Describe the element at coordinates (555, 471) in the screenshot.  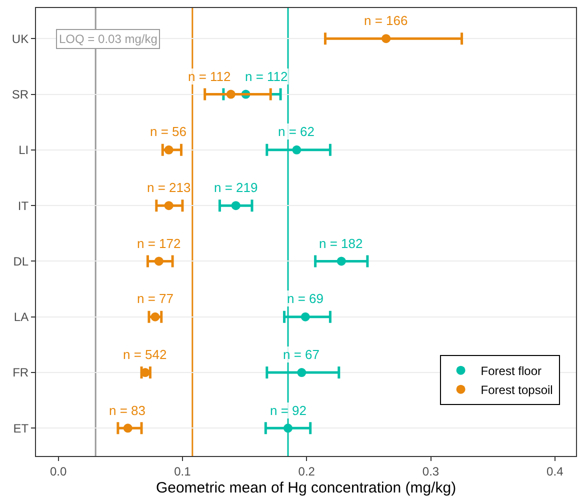
I see `x-tick-label: 0.4` at that location.